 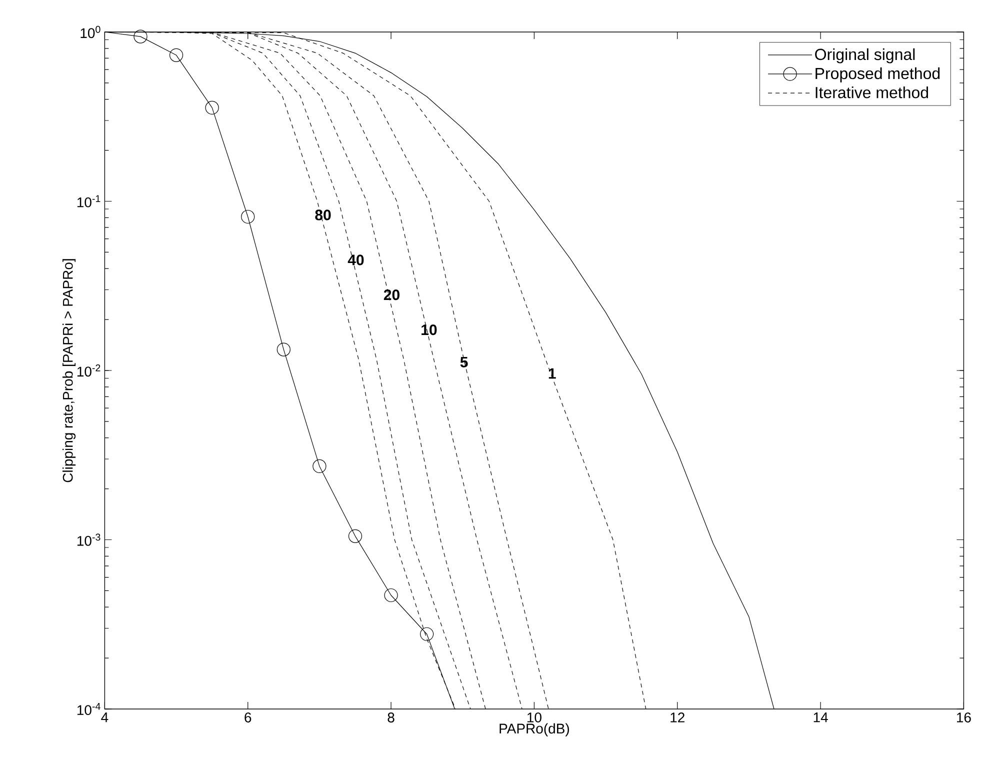 I want to click on legend-label: Original signal, so click(x=865, y=56).